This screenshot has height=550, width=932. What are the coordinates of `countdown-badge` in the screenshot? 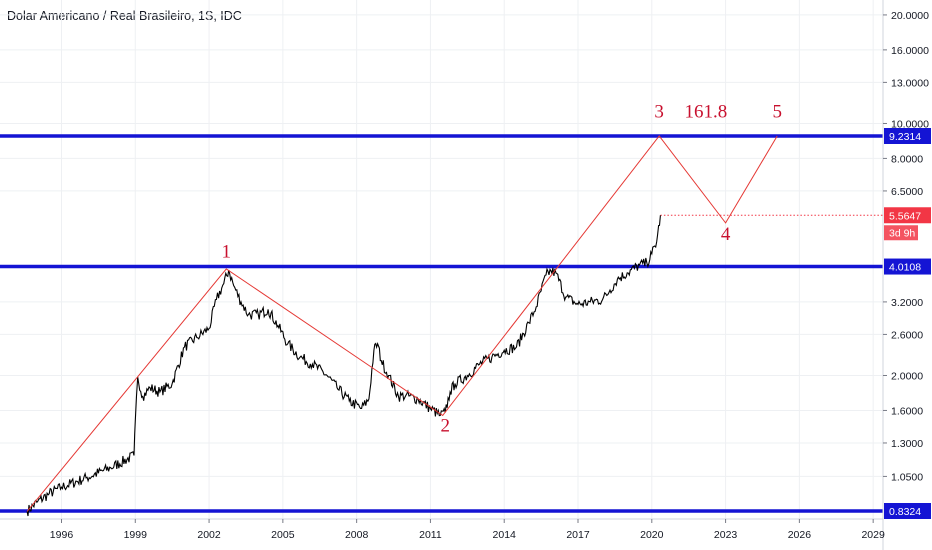 It's located at (901, 233).